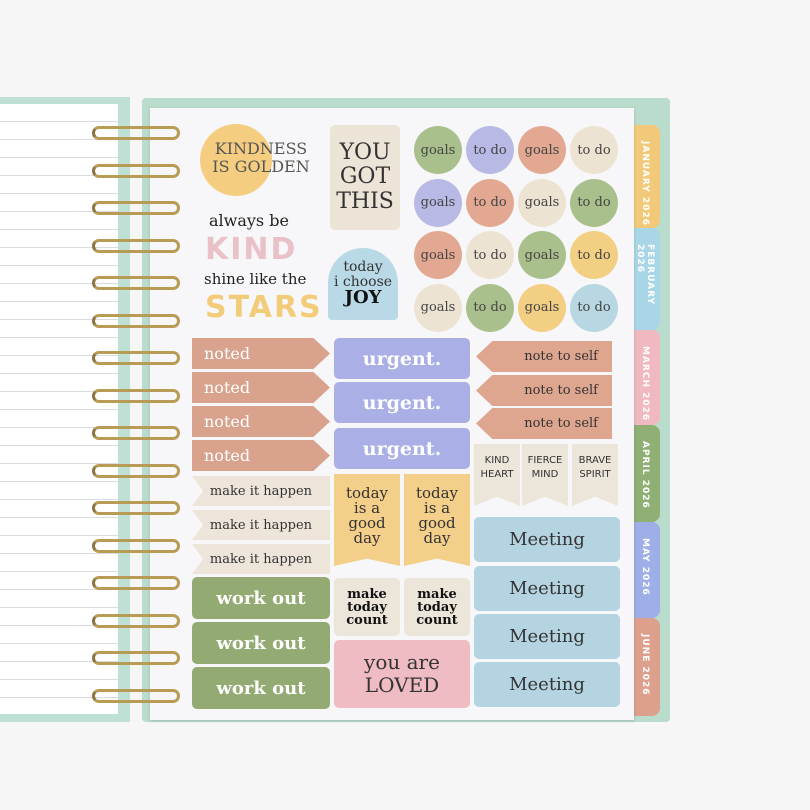 The image size is (810, 810). I want to click on joy-sticker: today i choose JOY, so click(363, 284).